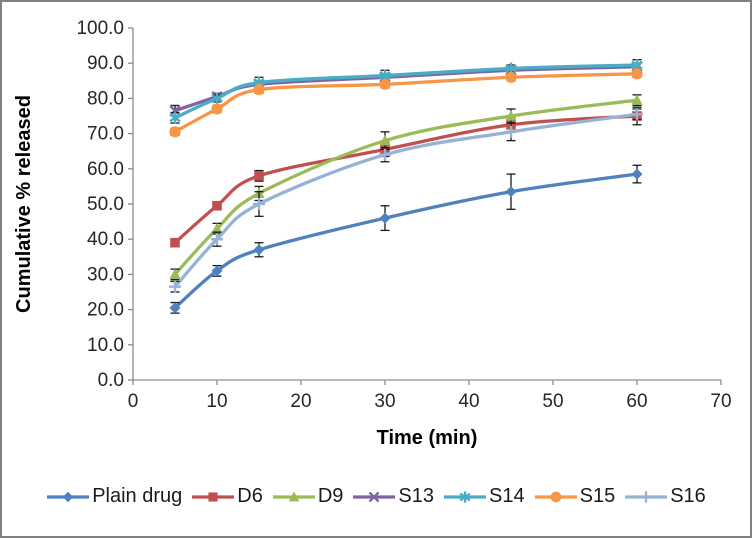  What do you see at coordinates (720, 401) in the screenshot?
I see `x-tick-label: 70` at bounding box center [720, 401].